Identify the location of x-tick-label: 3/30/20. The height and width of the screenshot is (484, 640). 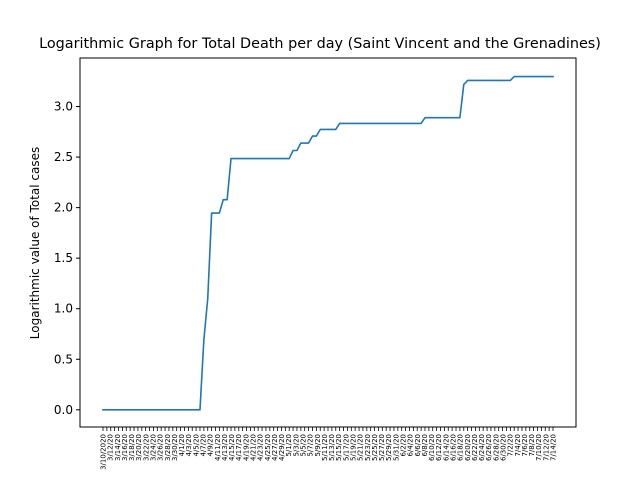
(175, 447).